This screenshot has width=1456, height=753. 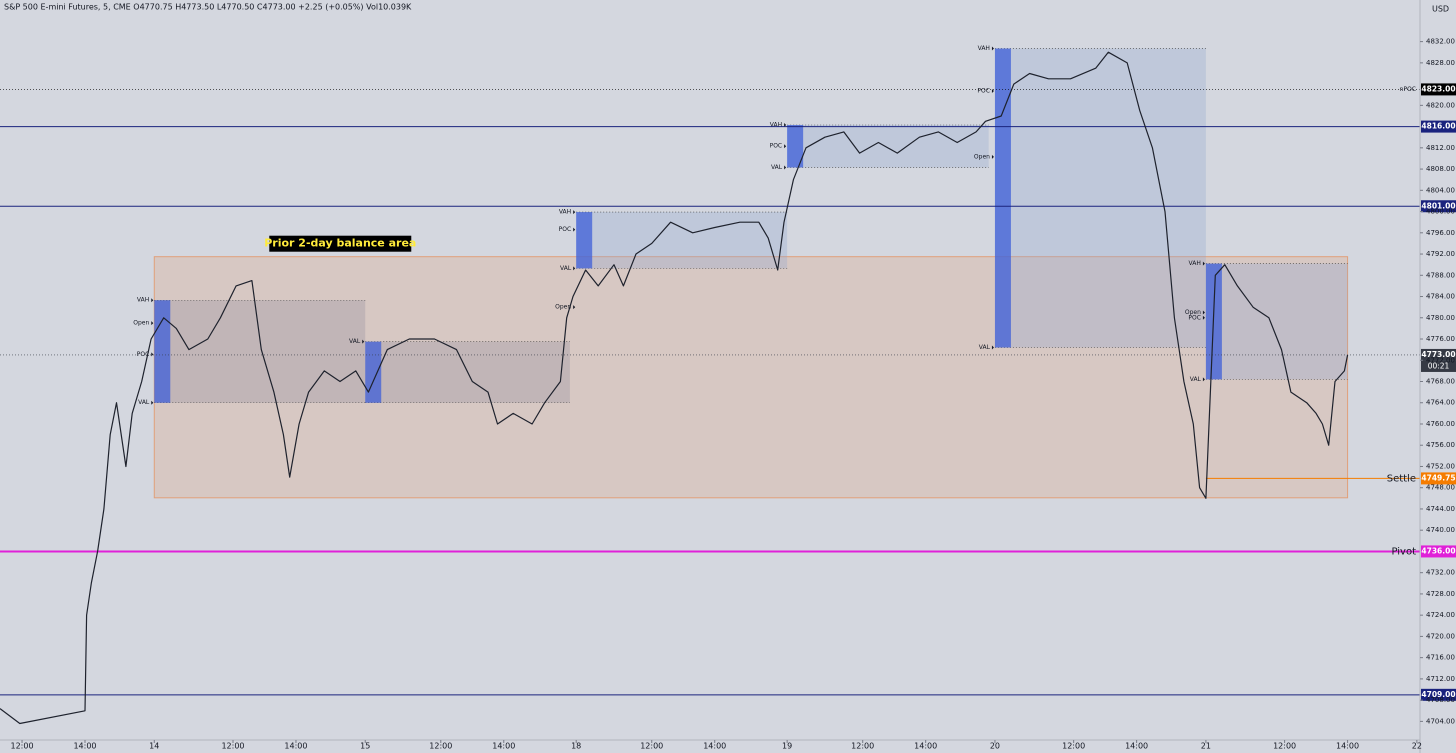 I want to click on y-tick-label: 4712.00, so click(x=1440, y=679).